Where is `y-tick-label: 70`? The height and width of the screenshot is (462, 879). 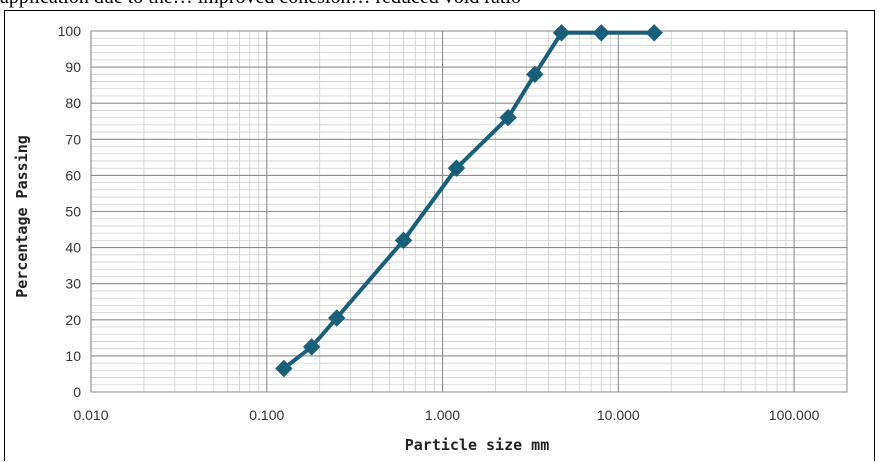
y-tick-label: 70 is located at coordinates (73, 139).